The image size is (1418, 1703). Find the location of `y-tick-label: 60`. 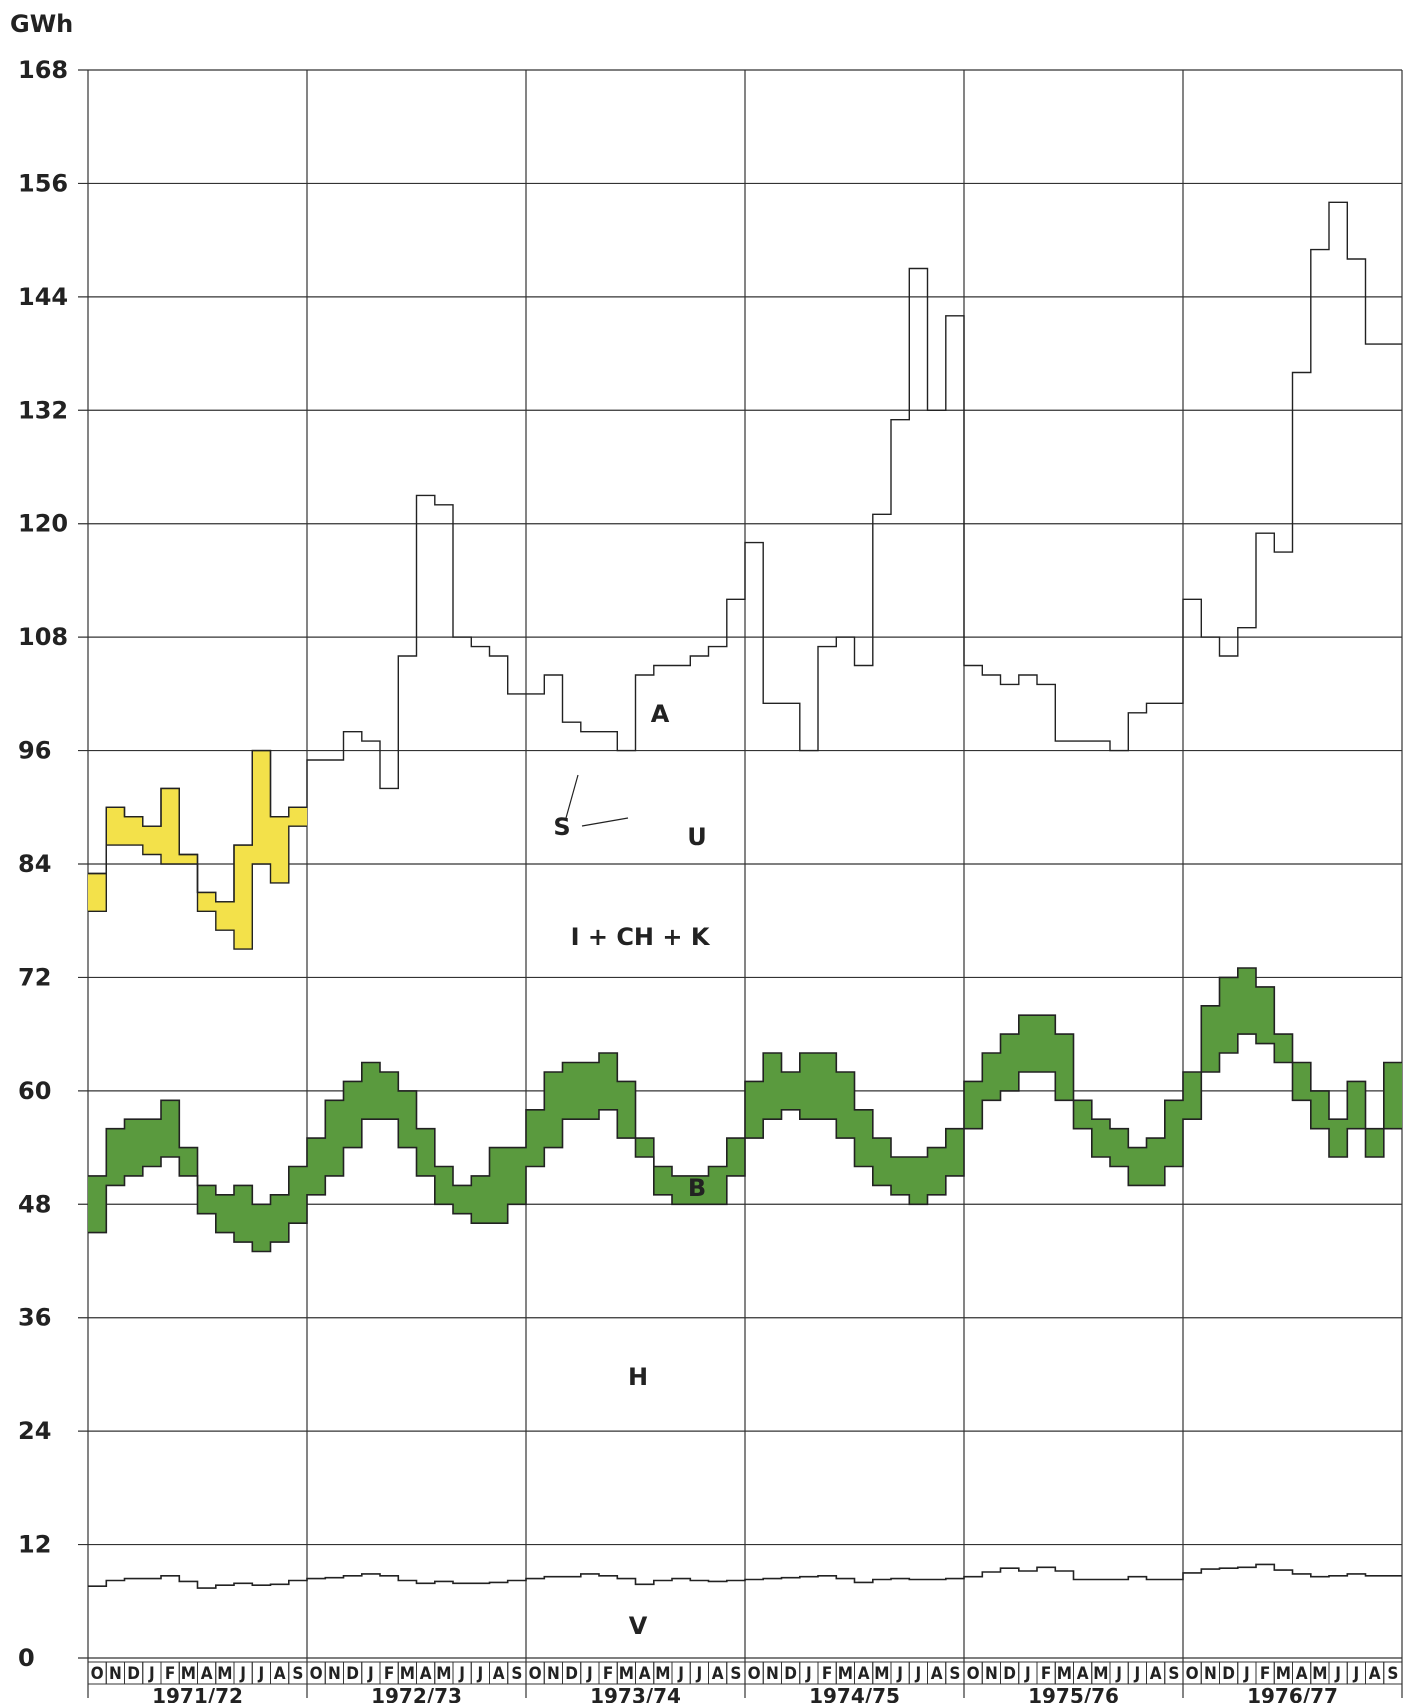

y-tick-label: 60 is located at coordinates (34, 1091).